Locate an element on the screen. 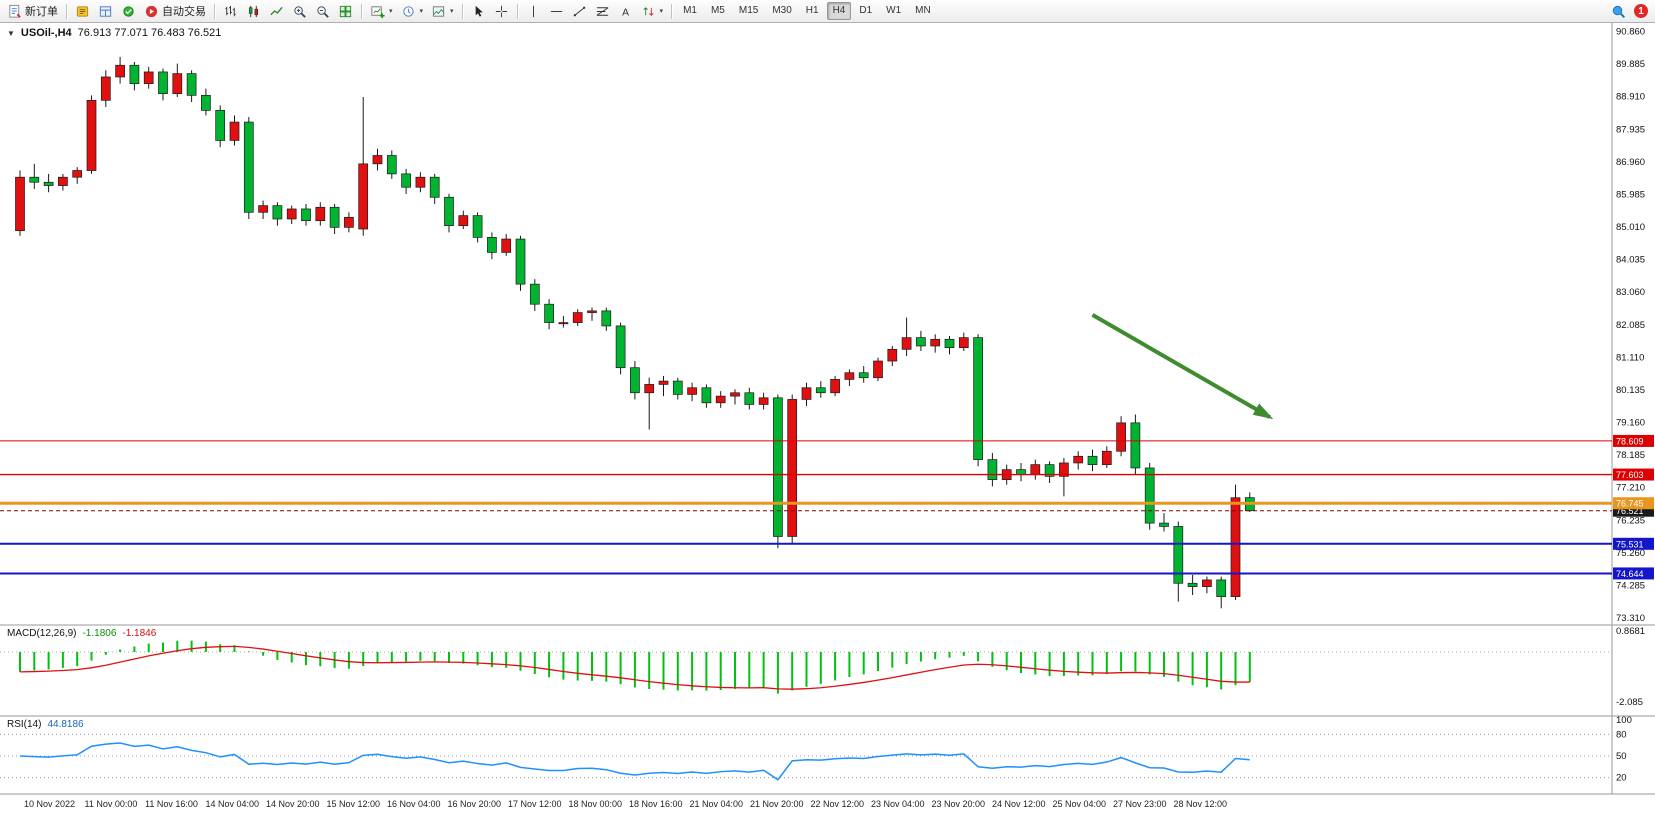  tf-d1-button: D1 is located at coordinates (866, 10).